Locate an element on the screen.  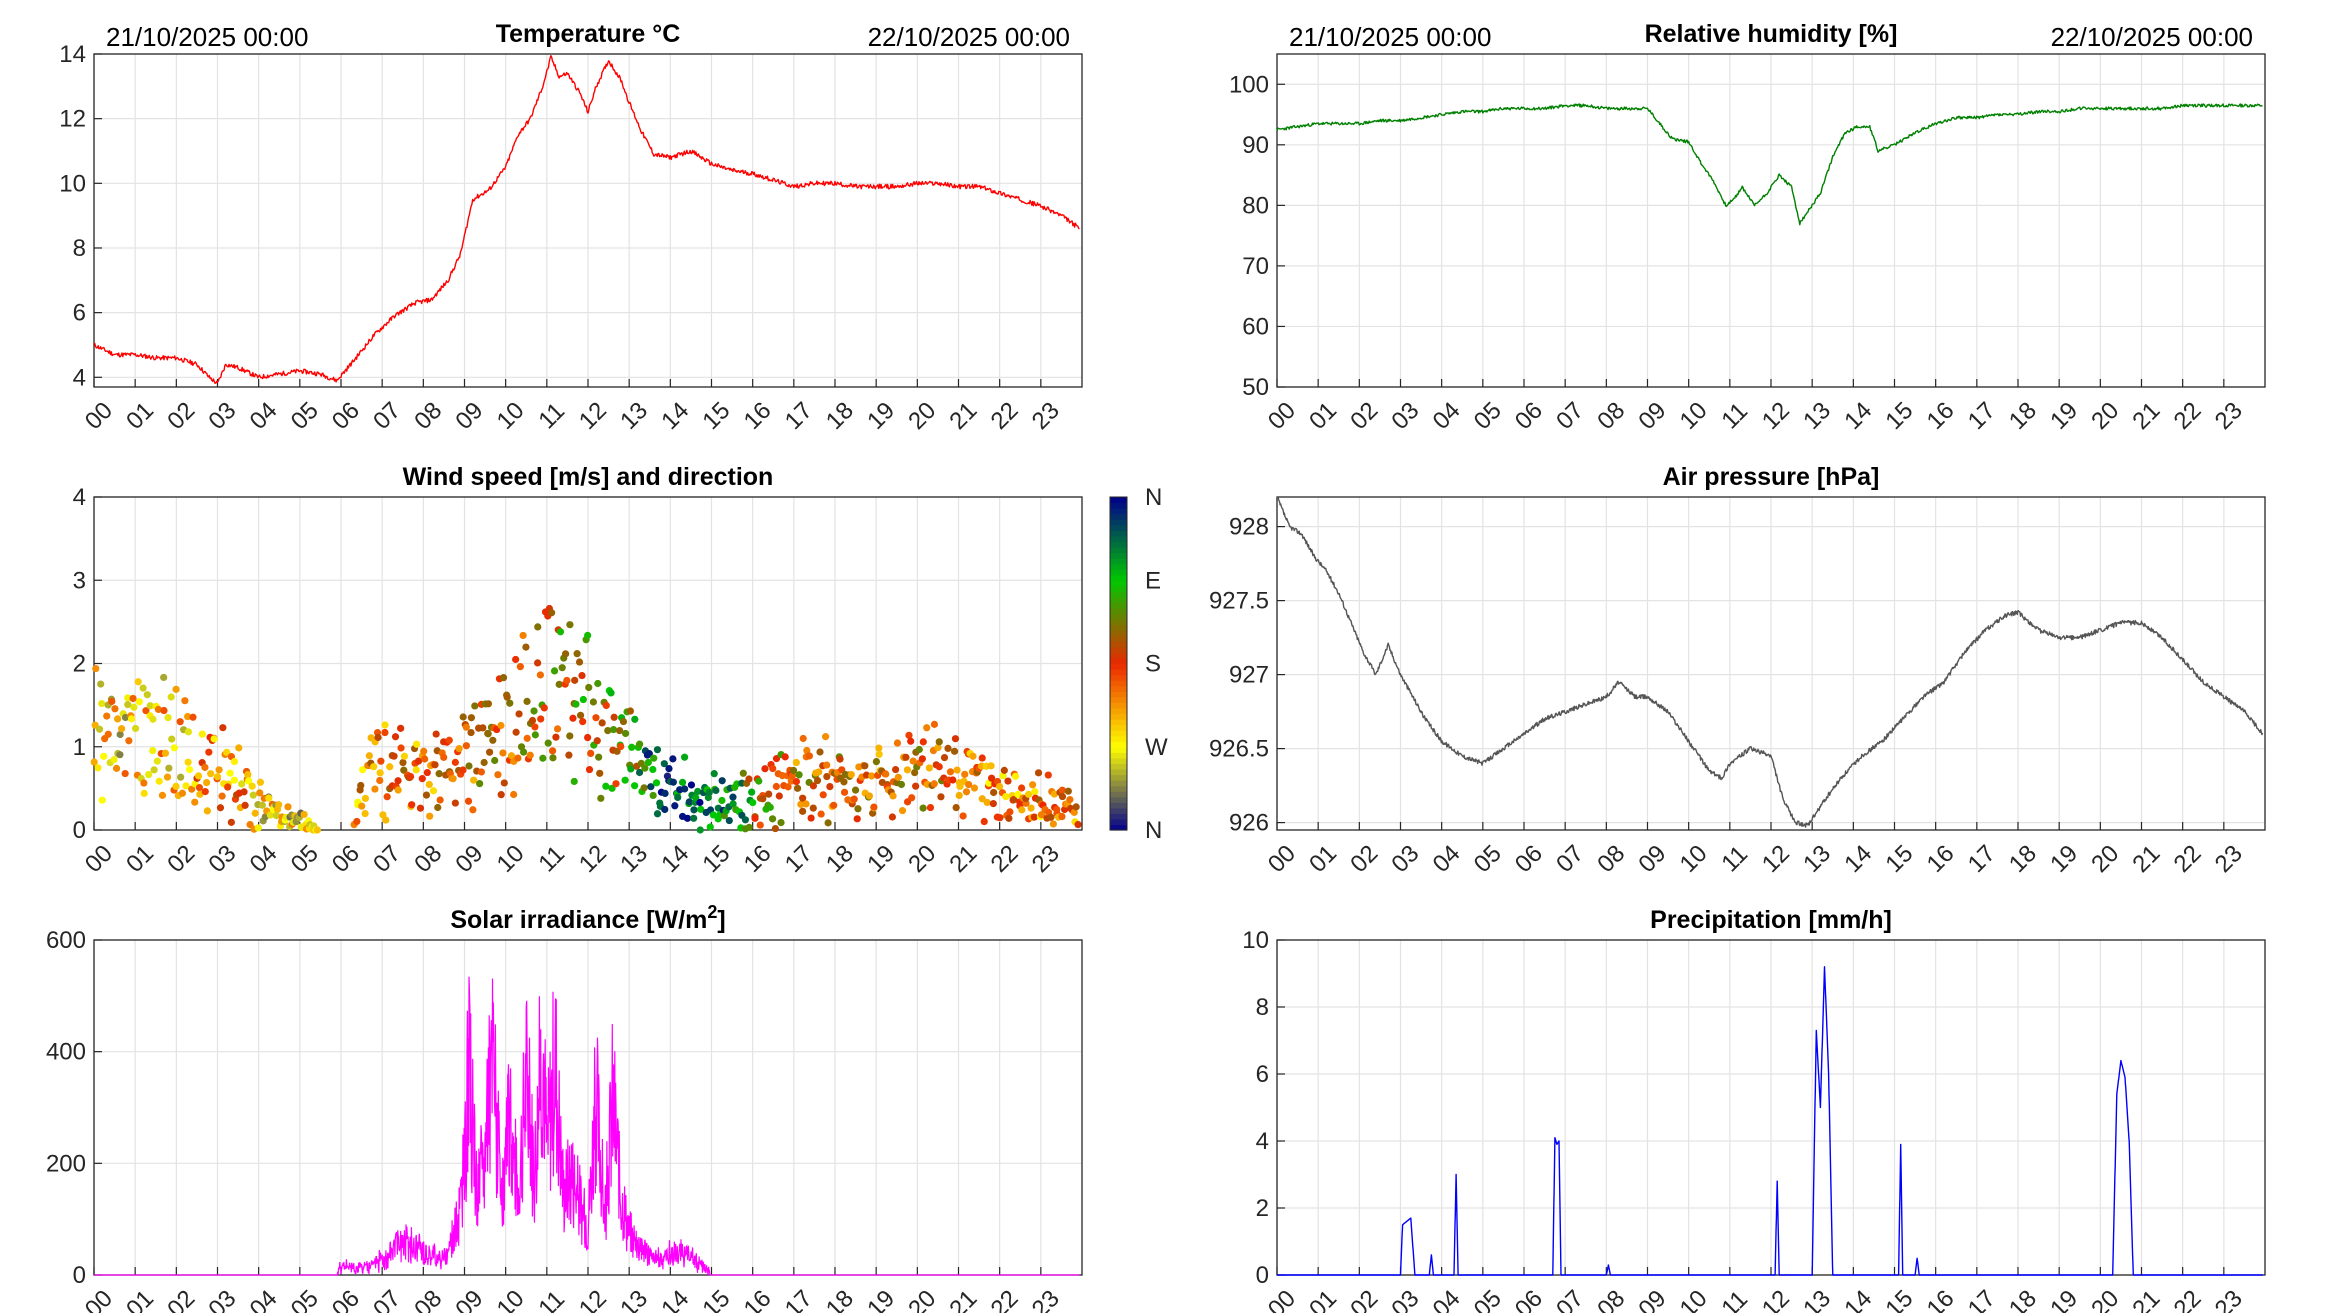
x-tick-label: 00 is located at coordinates (1282, 416).